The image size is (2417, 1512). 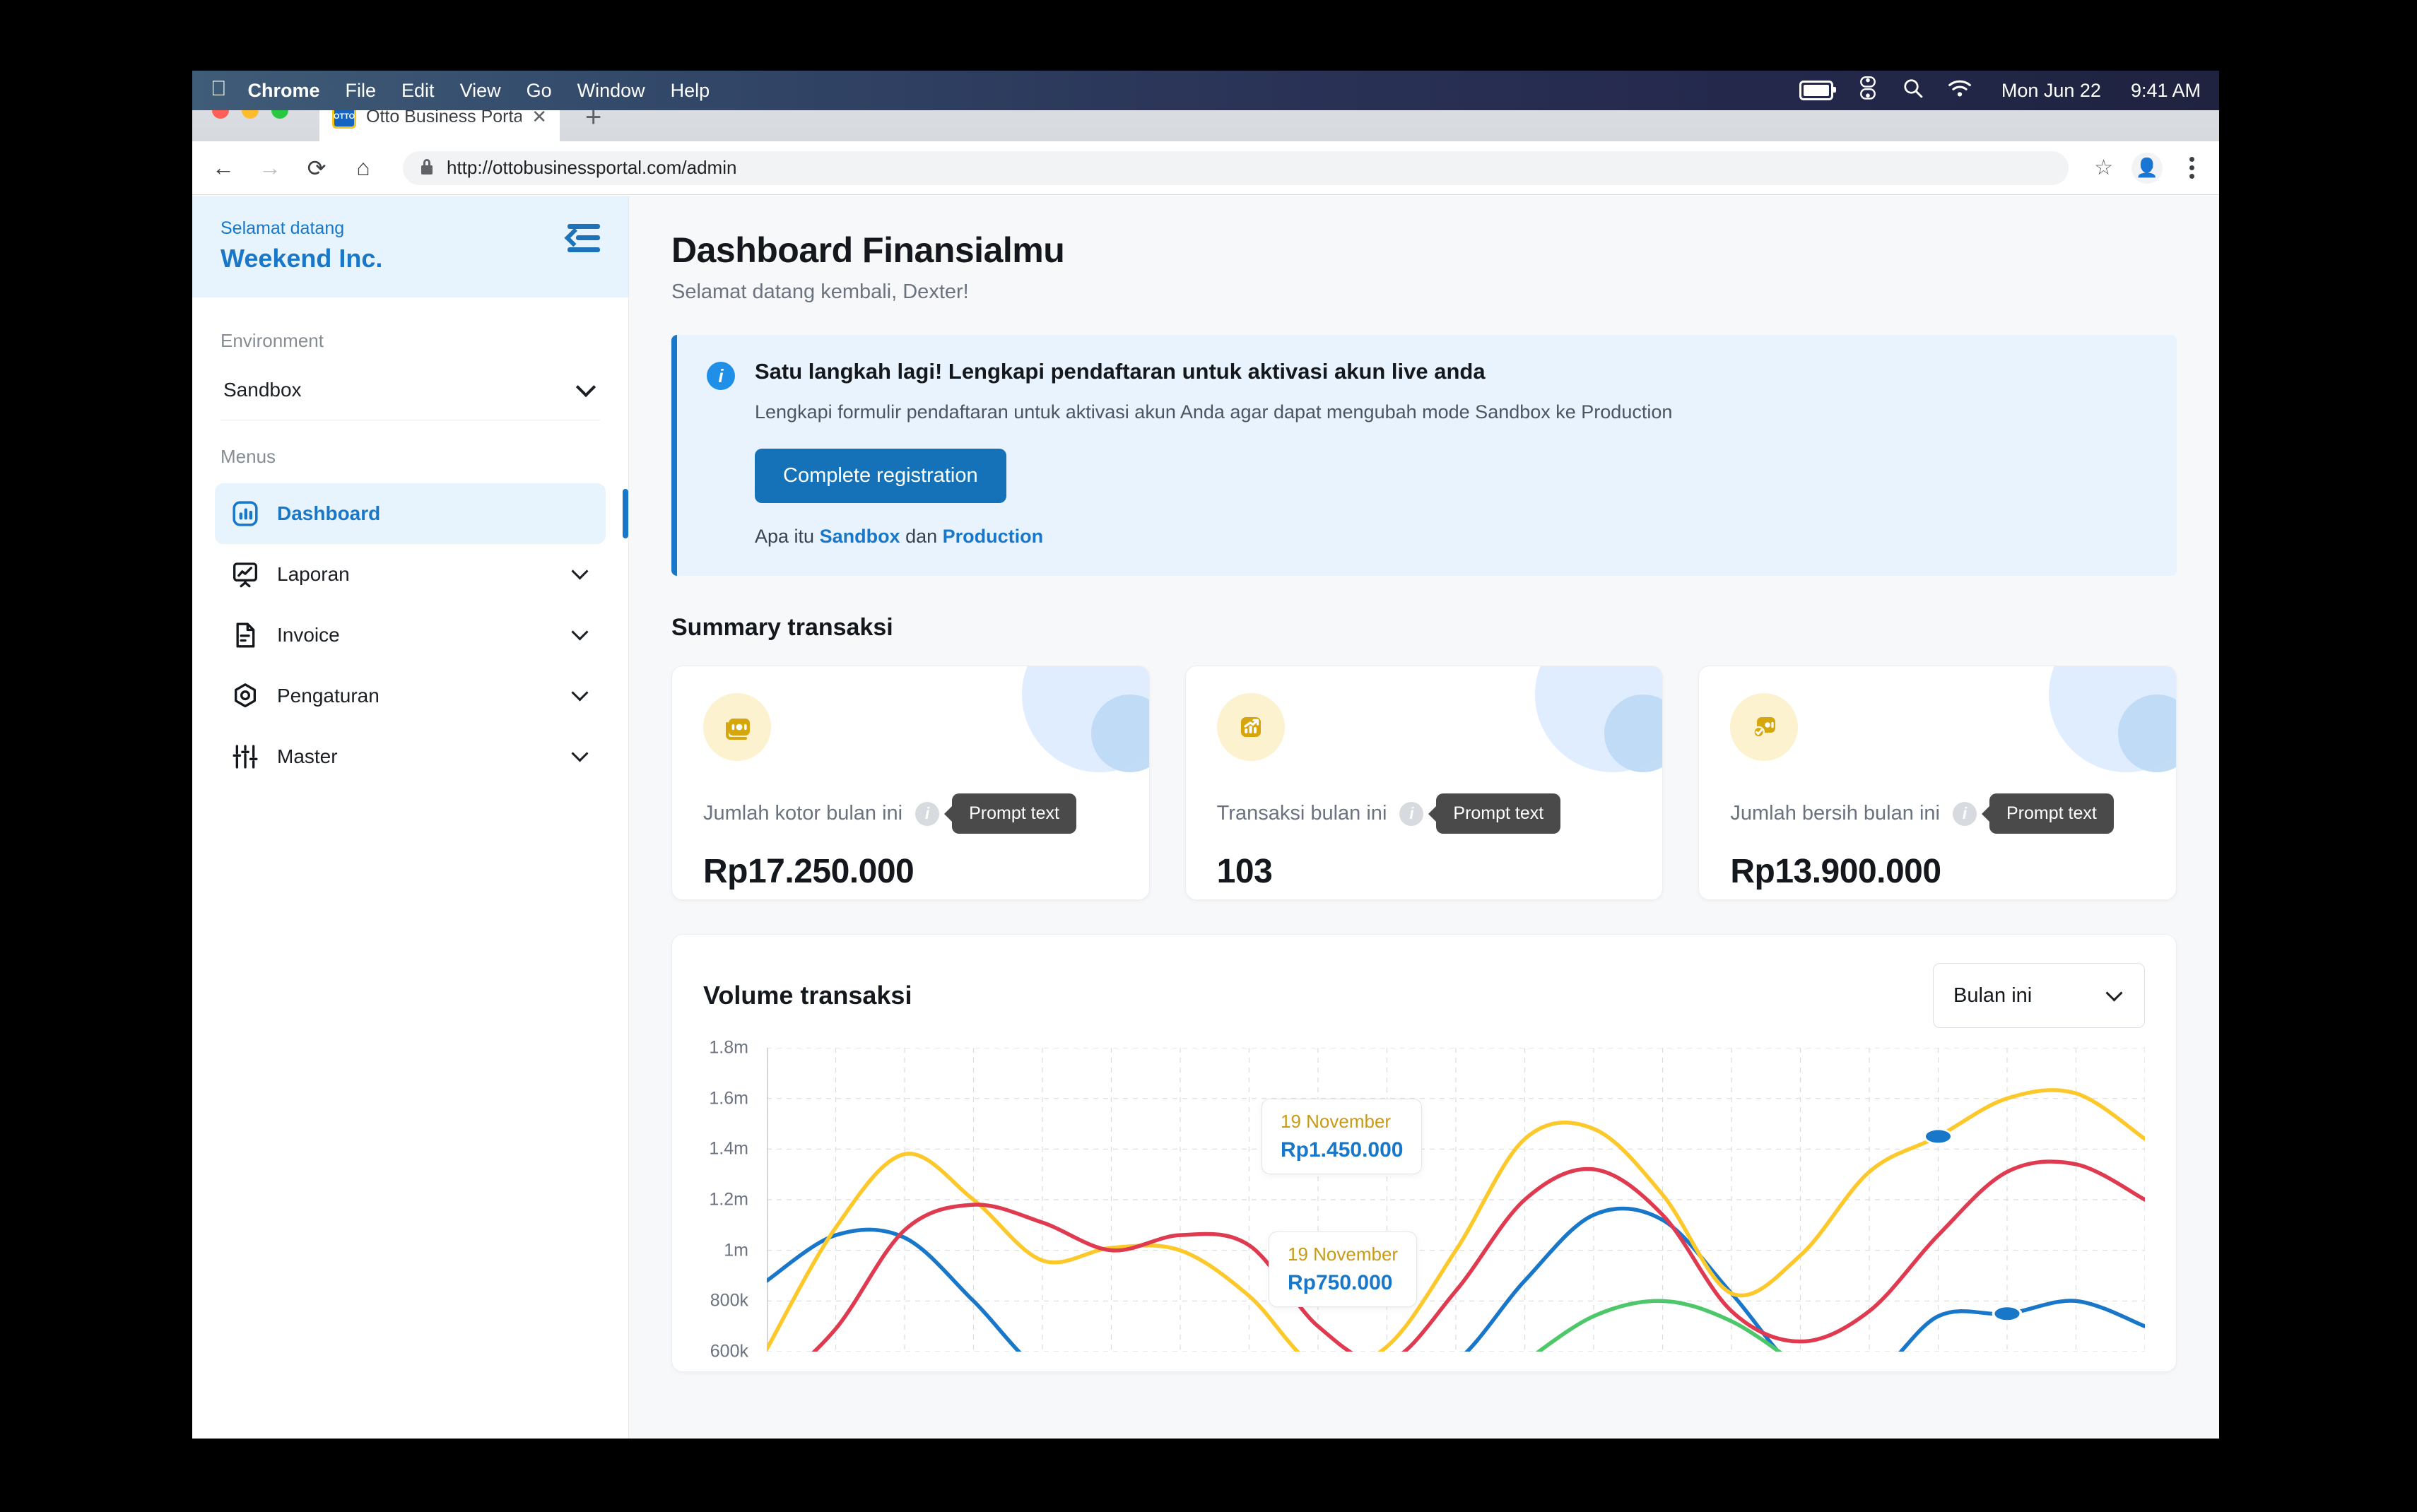 What do you see at coordinates (2039, 995) in the screenshot?
I see `chart-range-select: Bulan ini` at bounding box center [2039, 995].